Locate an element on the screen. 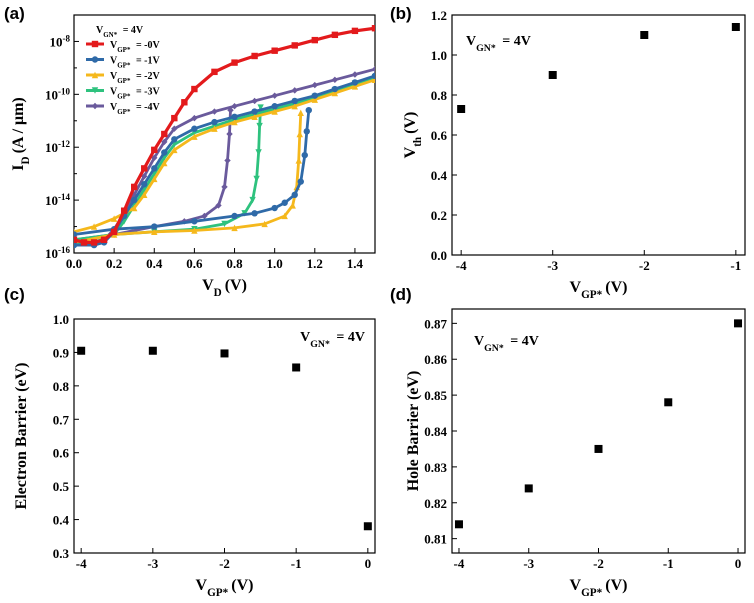 Image resolution: width=754 pixels, height=603 pixels. x-axis-label-a-sub: D is located at coordinates (218, 293).